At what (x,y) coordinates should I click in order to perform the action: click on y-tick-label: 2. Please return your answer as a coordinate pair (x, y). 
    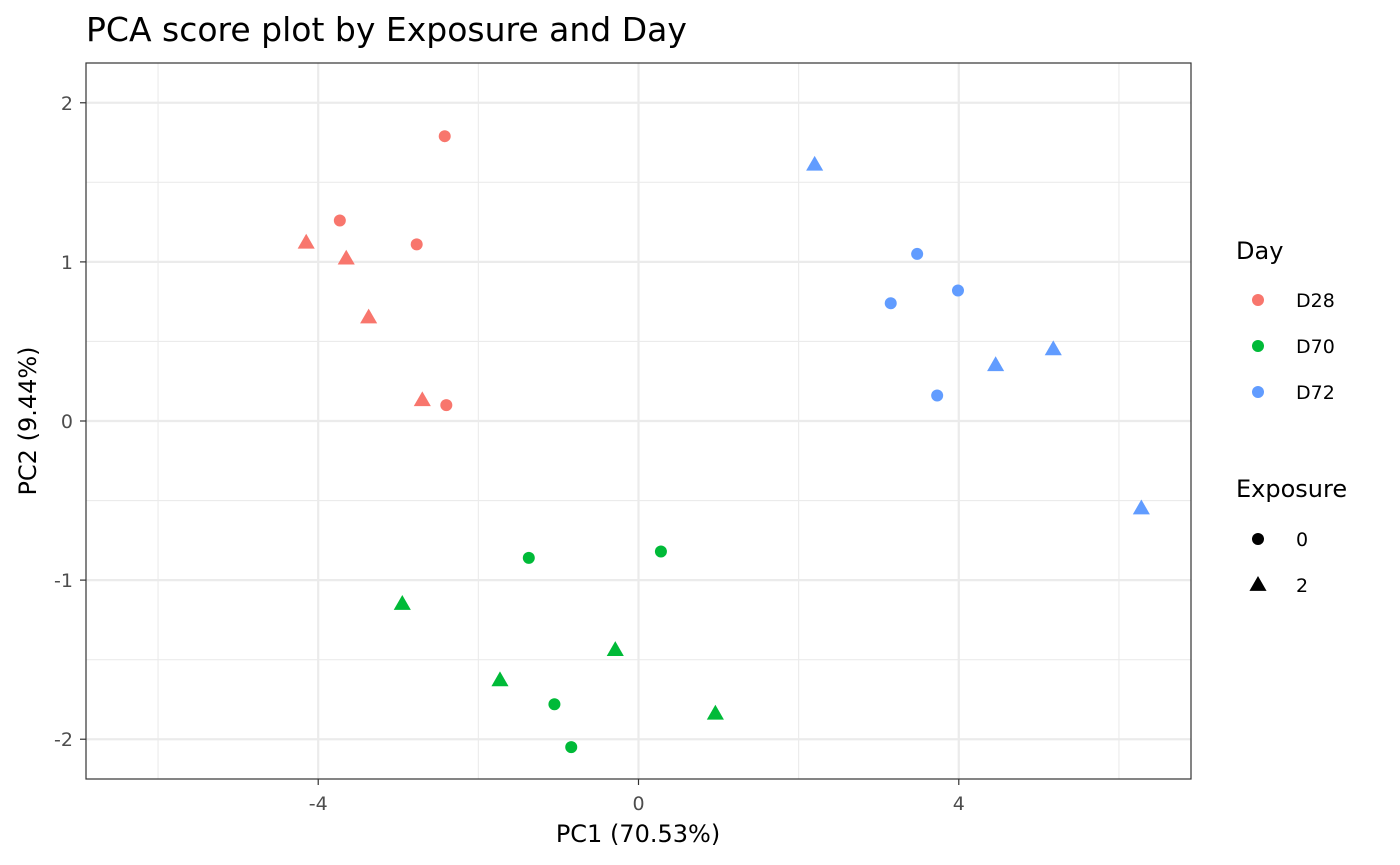
    Looking at the image, I should click on (67, 104).